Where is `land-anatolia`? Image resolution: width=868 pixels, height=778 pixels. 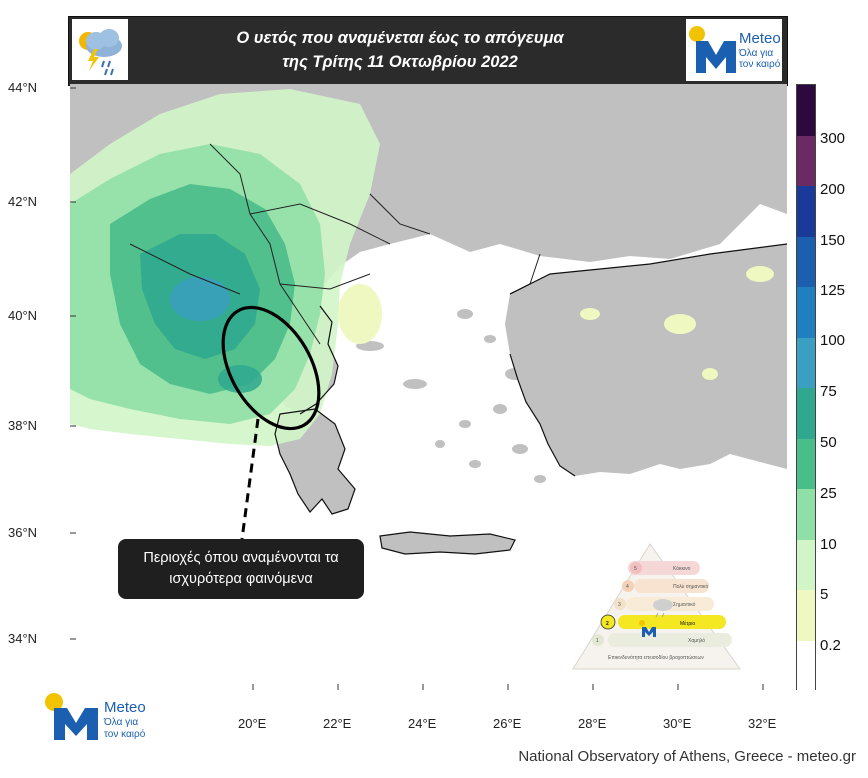
land-anatolia is located at coordinates (646, 360).